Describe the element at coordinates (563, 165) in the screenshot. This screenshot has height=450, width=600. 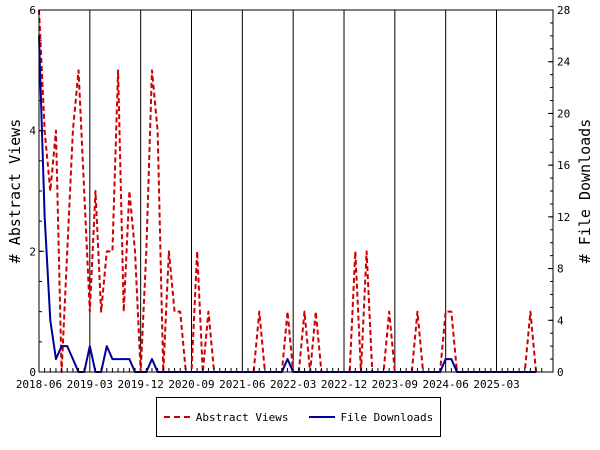
I see `y-right-tick-label: 16` at that location.